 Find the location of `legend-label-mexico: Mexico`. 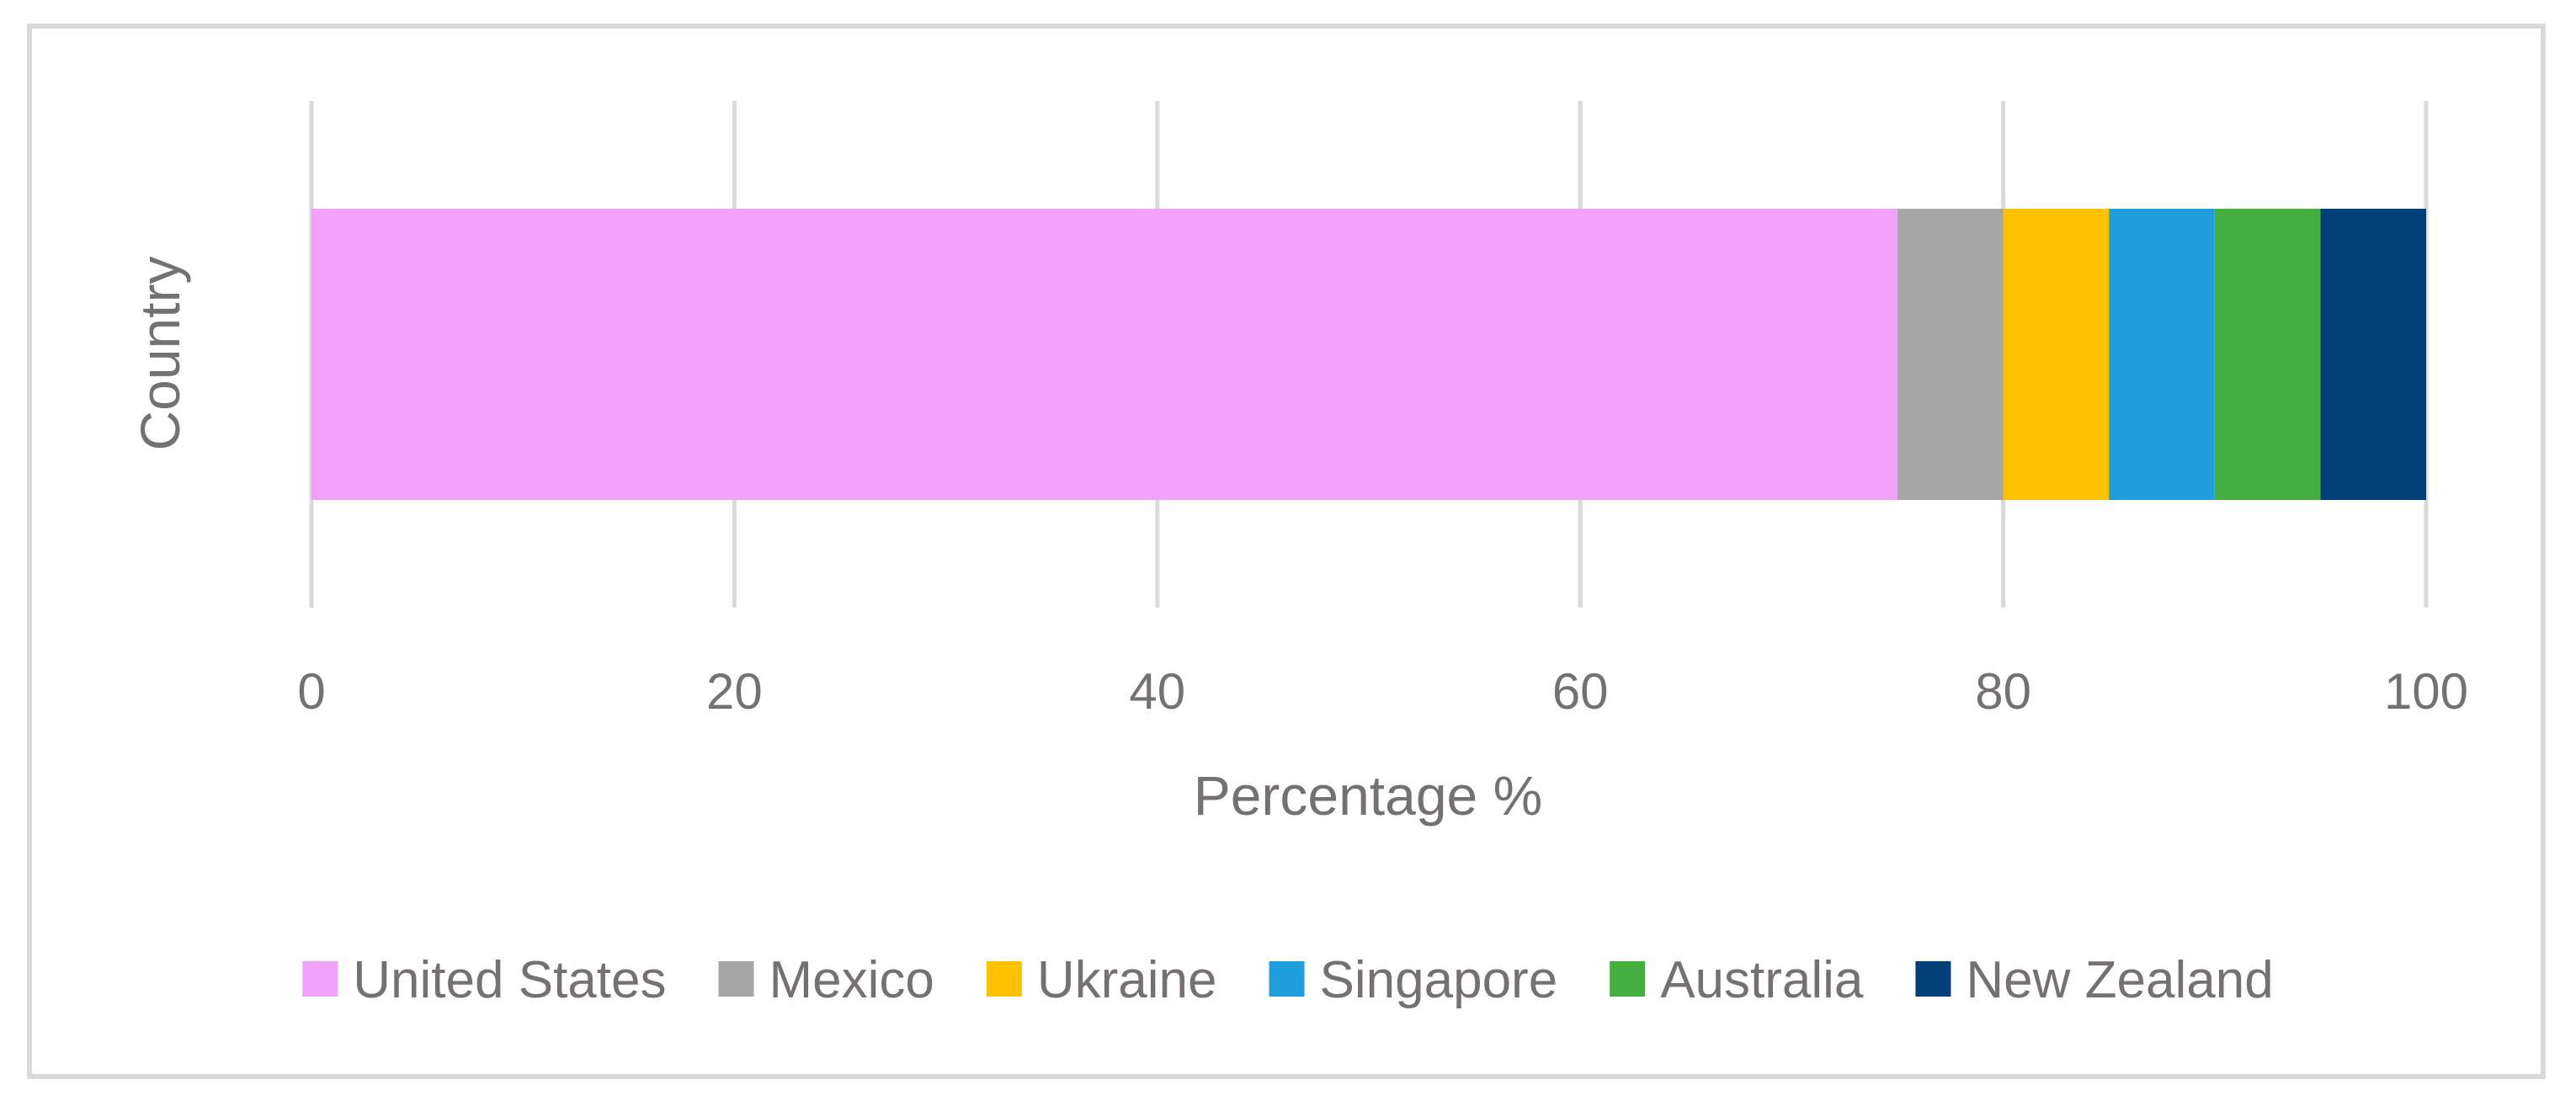

legend-label-mexico: Mexico is located at coordinates (851, 980).